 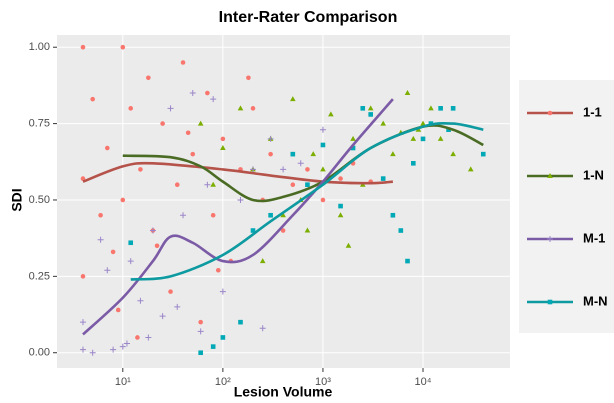 What do you see at coordinates (308, 17) in the screenshot?
I see `chart-title: Inter-Rater Comparison` at bounding box center [308, 17].